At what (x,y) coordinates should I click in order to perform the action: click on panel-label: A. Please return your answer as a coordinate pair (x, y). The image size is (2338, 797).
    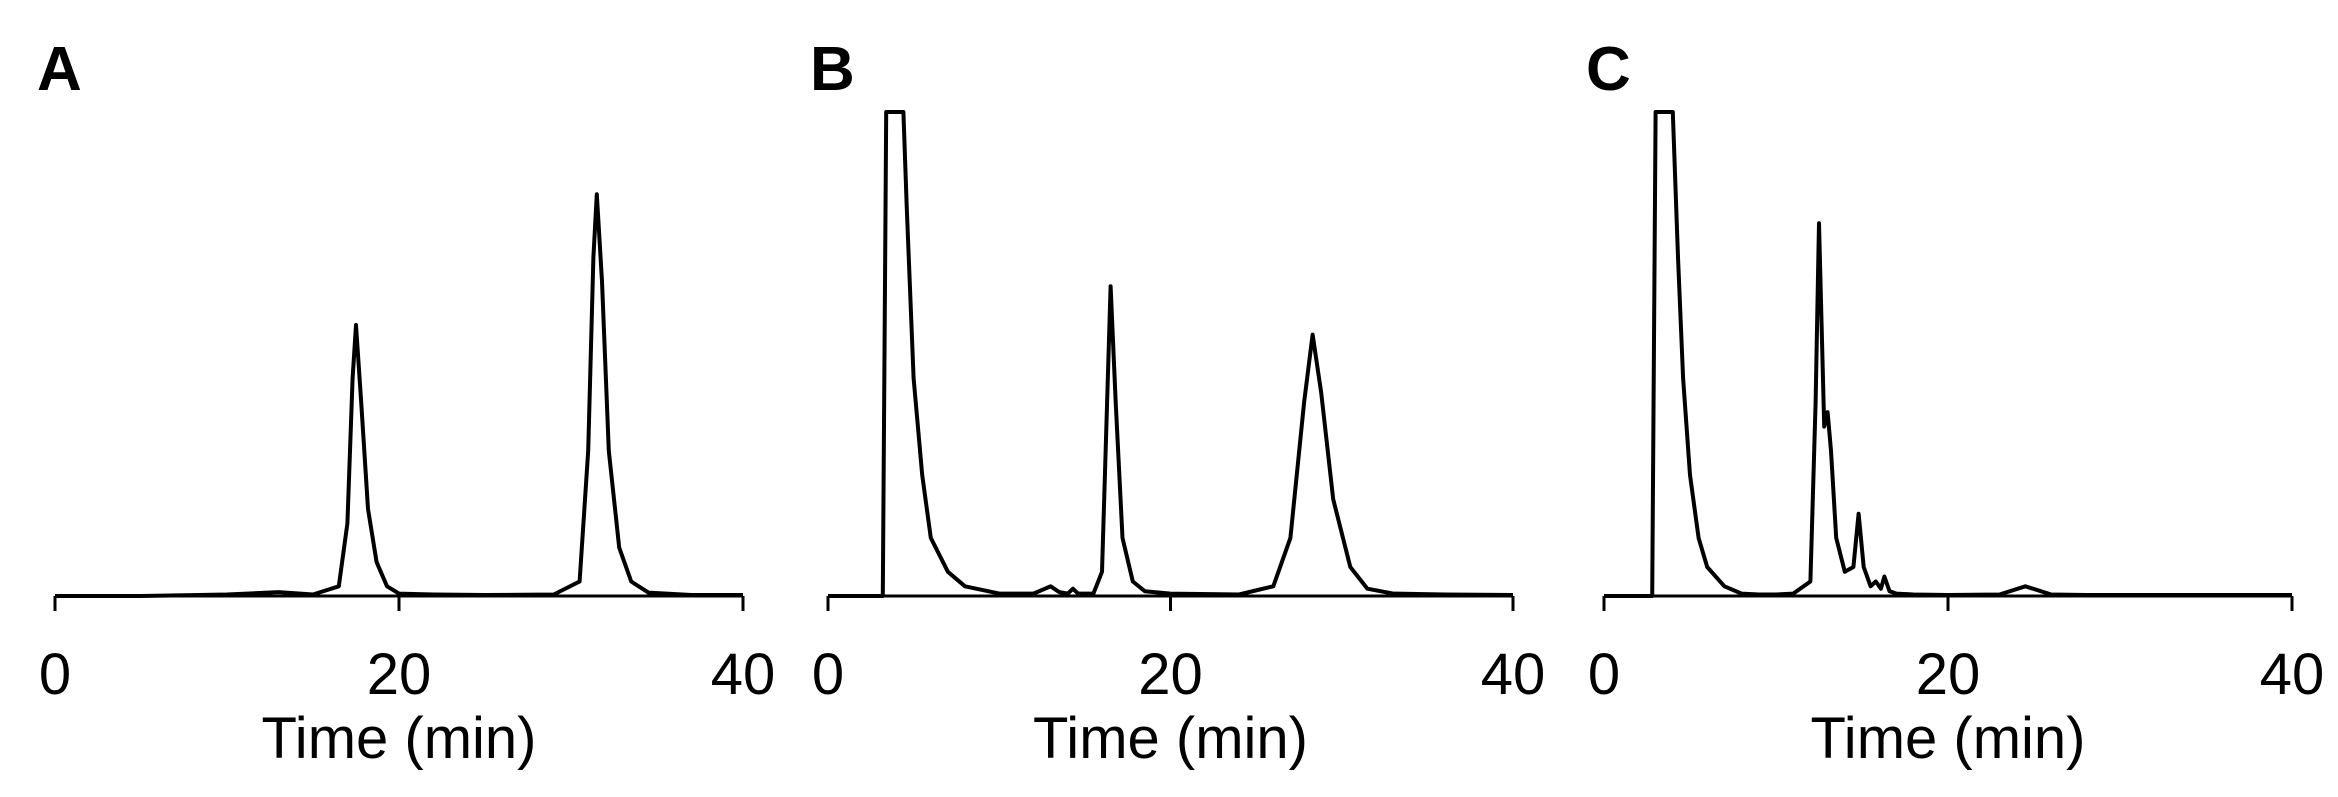
    Looking at the image, I should click on (59, 69).